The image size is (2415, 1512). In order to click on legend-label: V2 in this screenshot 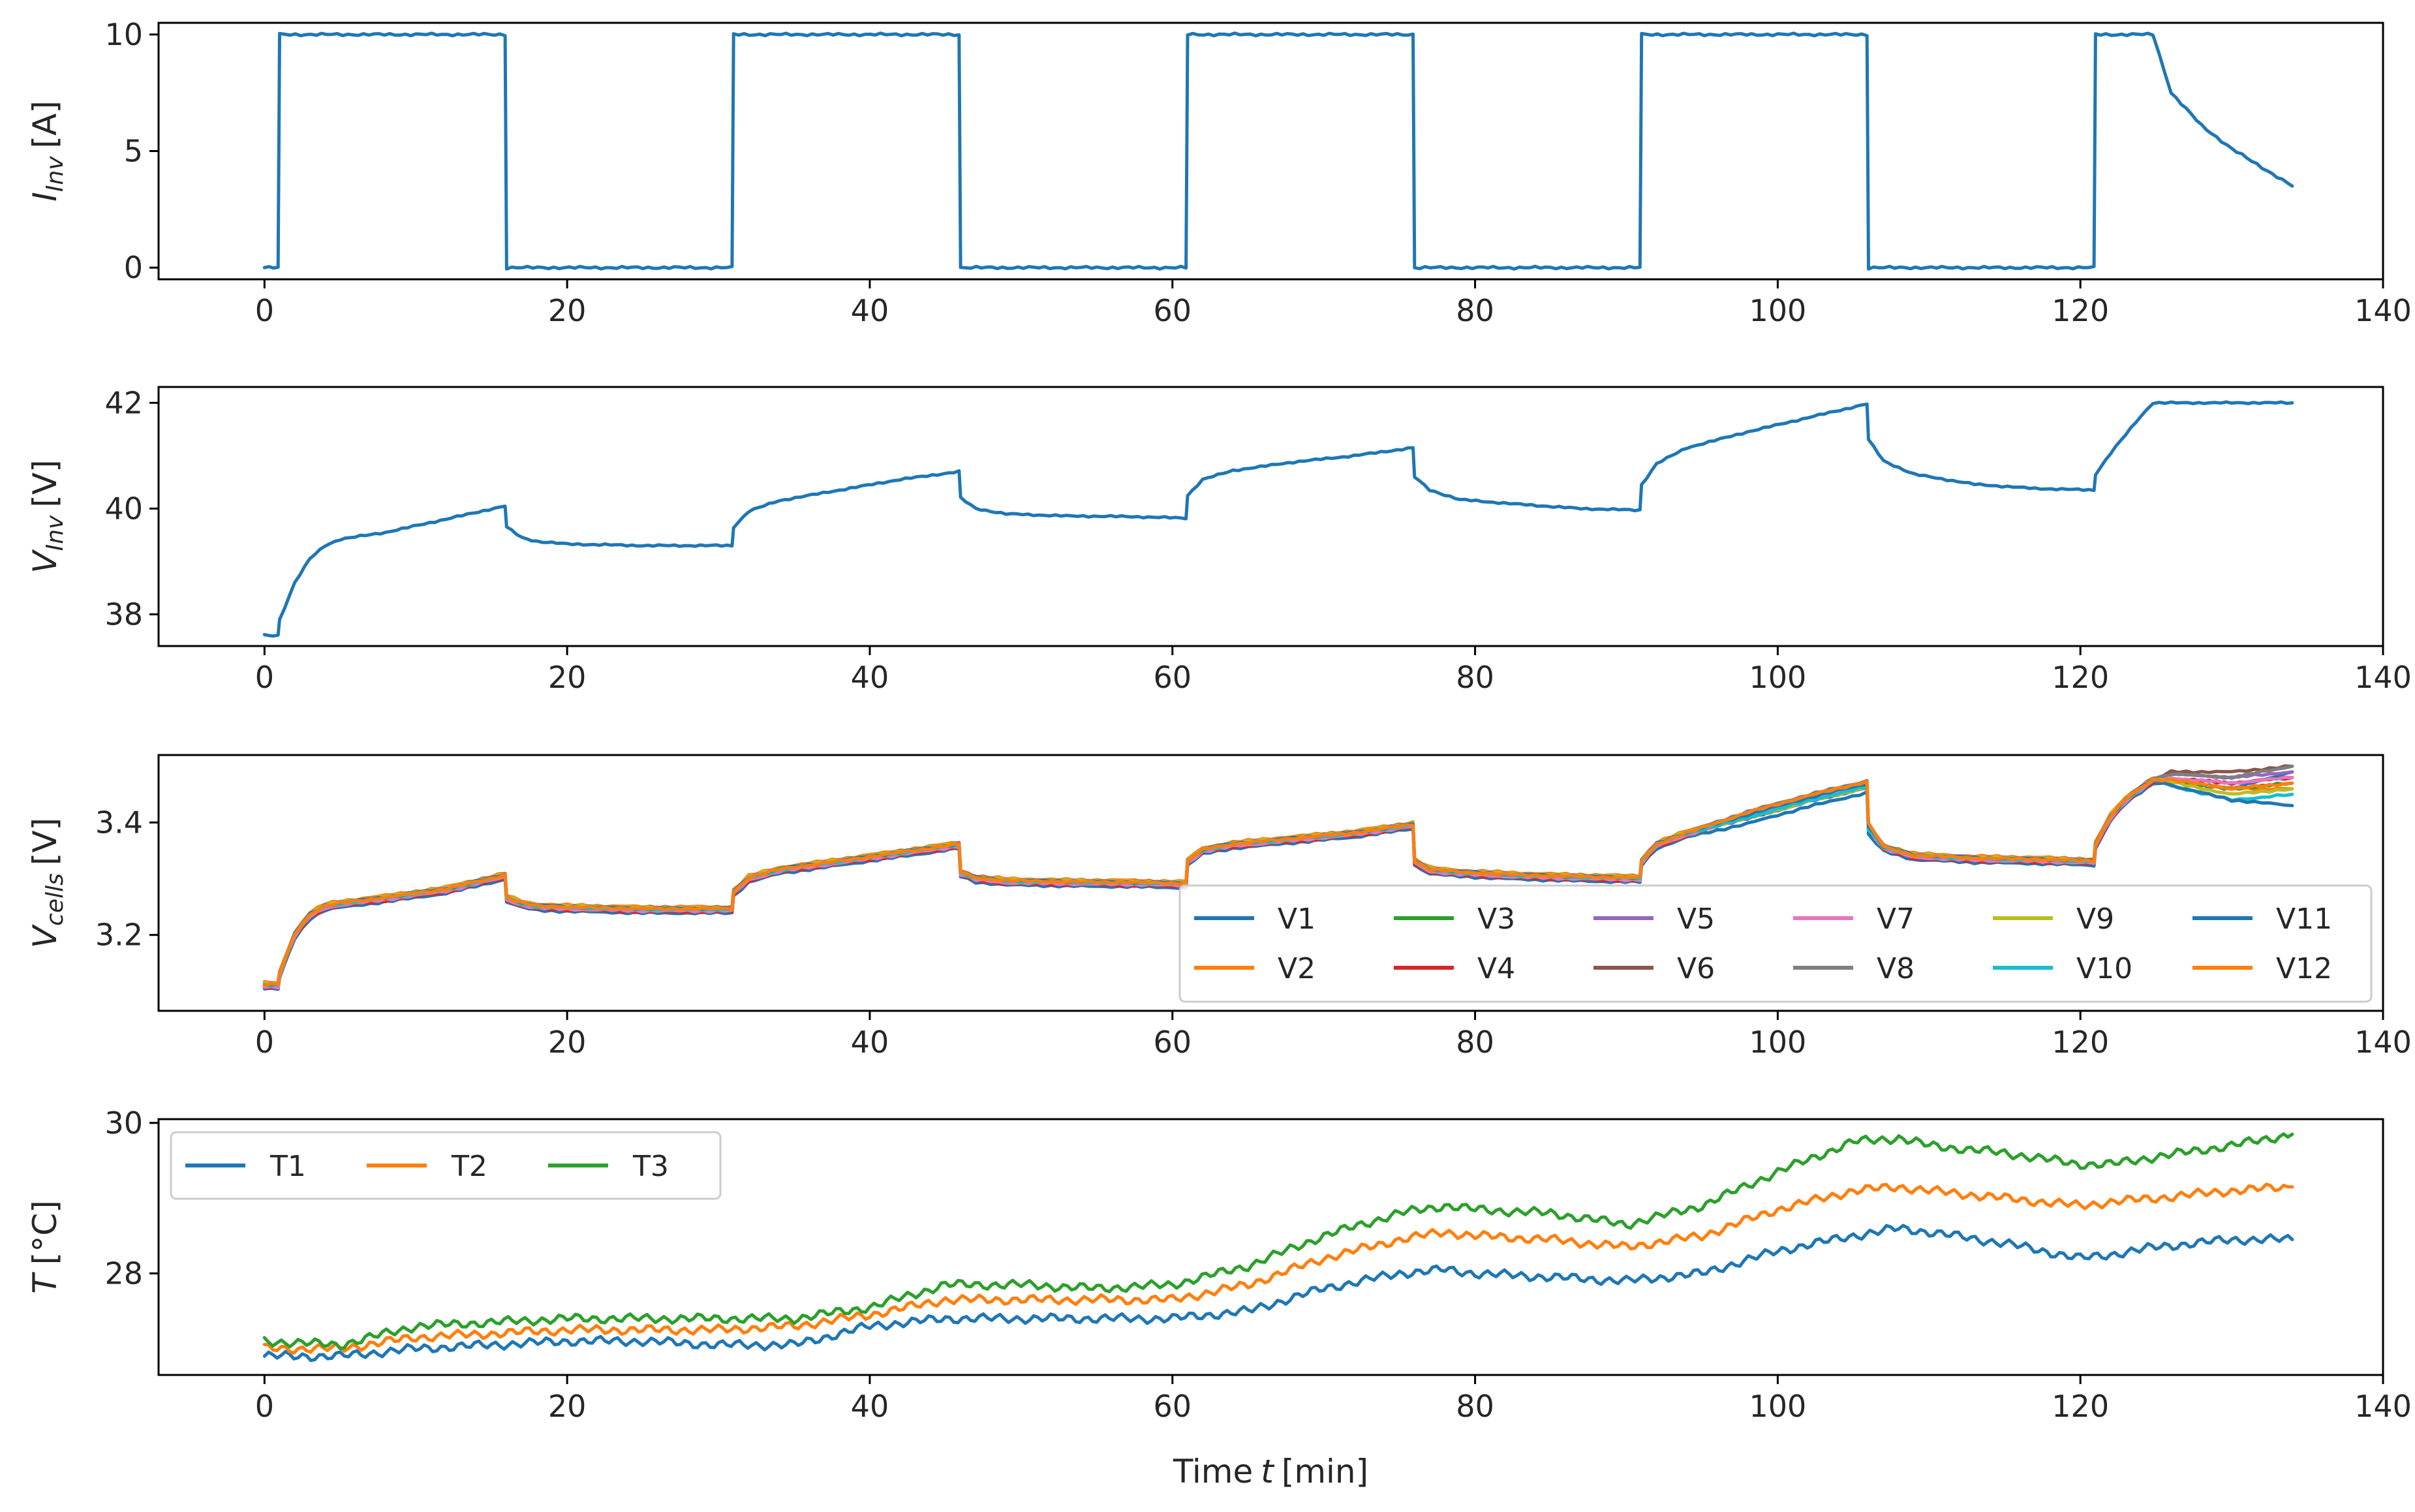, I will do `click(1297, 968)`.